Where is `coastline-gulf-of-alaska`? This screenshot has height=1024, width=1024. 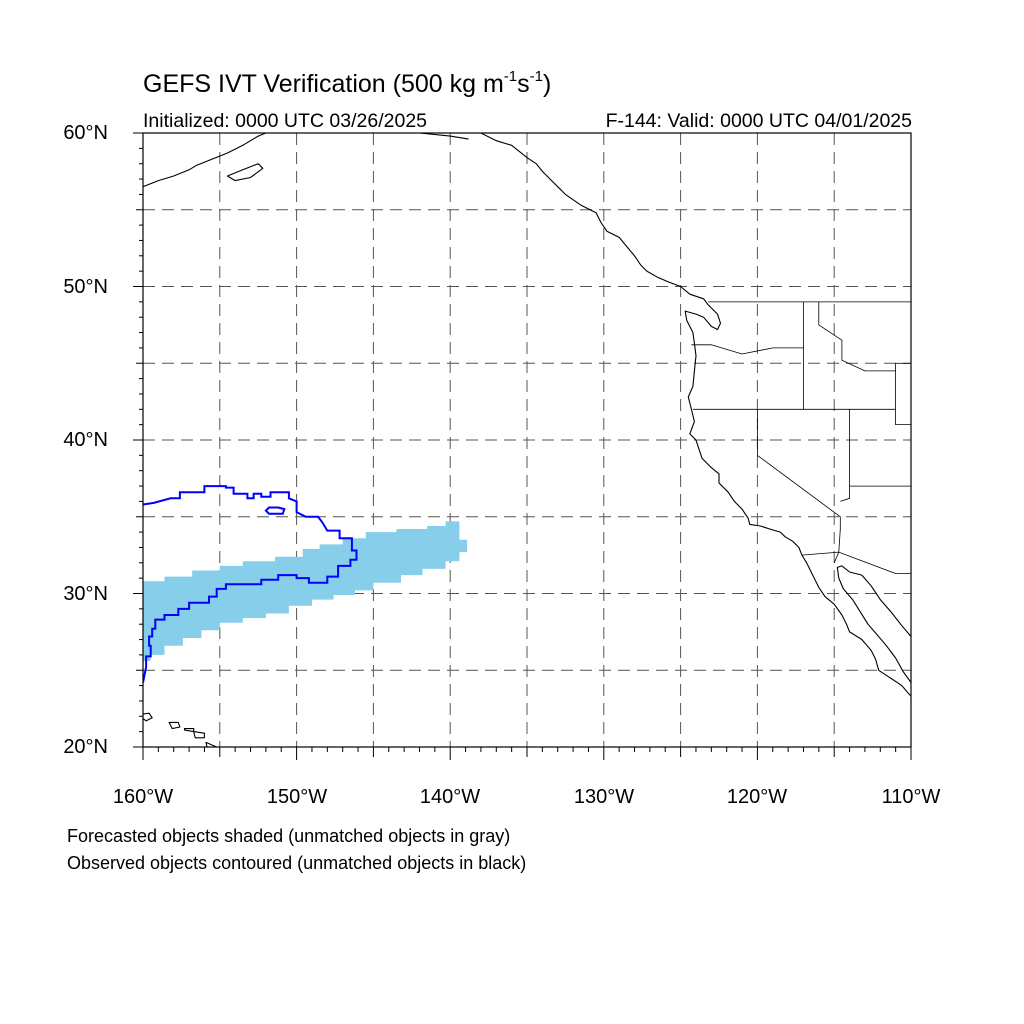
coastline-gulf-of-alaska is located at coordinates (390, 136).